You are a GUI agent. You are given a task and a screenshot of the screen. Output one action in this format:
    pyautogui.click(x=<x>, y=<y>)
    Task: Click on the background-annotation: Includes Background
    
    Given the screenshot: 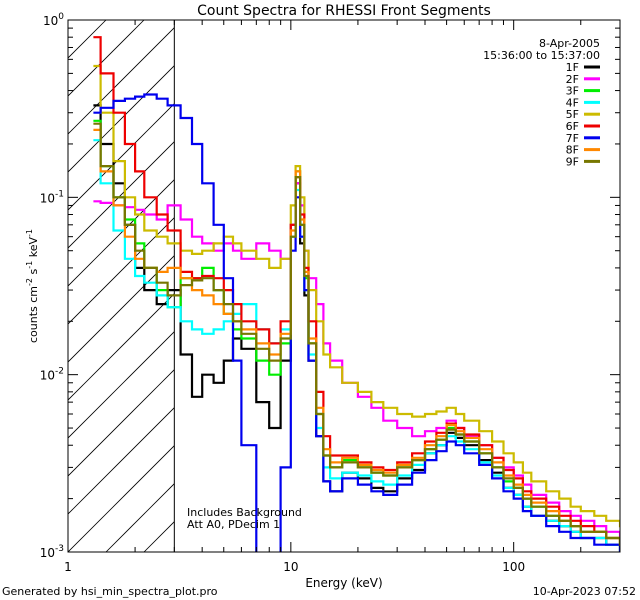 What is the action you would take?
    pyautogui.click(x=244, y=512)
    